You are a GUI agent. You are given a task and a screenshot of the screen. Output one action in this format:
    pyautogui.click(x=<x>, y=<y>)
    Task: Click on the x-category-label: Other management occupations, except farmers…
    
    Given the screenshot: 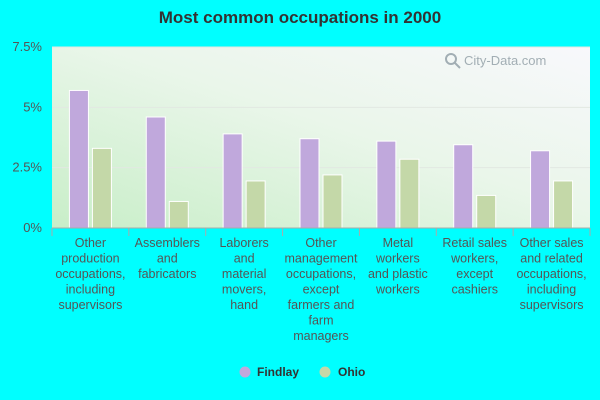 What is the action you would take?
    pyautogui.click(x=321, y=289)
    